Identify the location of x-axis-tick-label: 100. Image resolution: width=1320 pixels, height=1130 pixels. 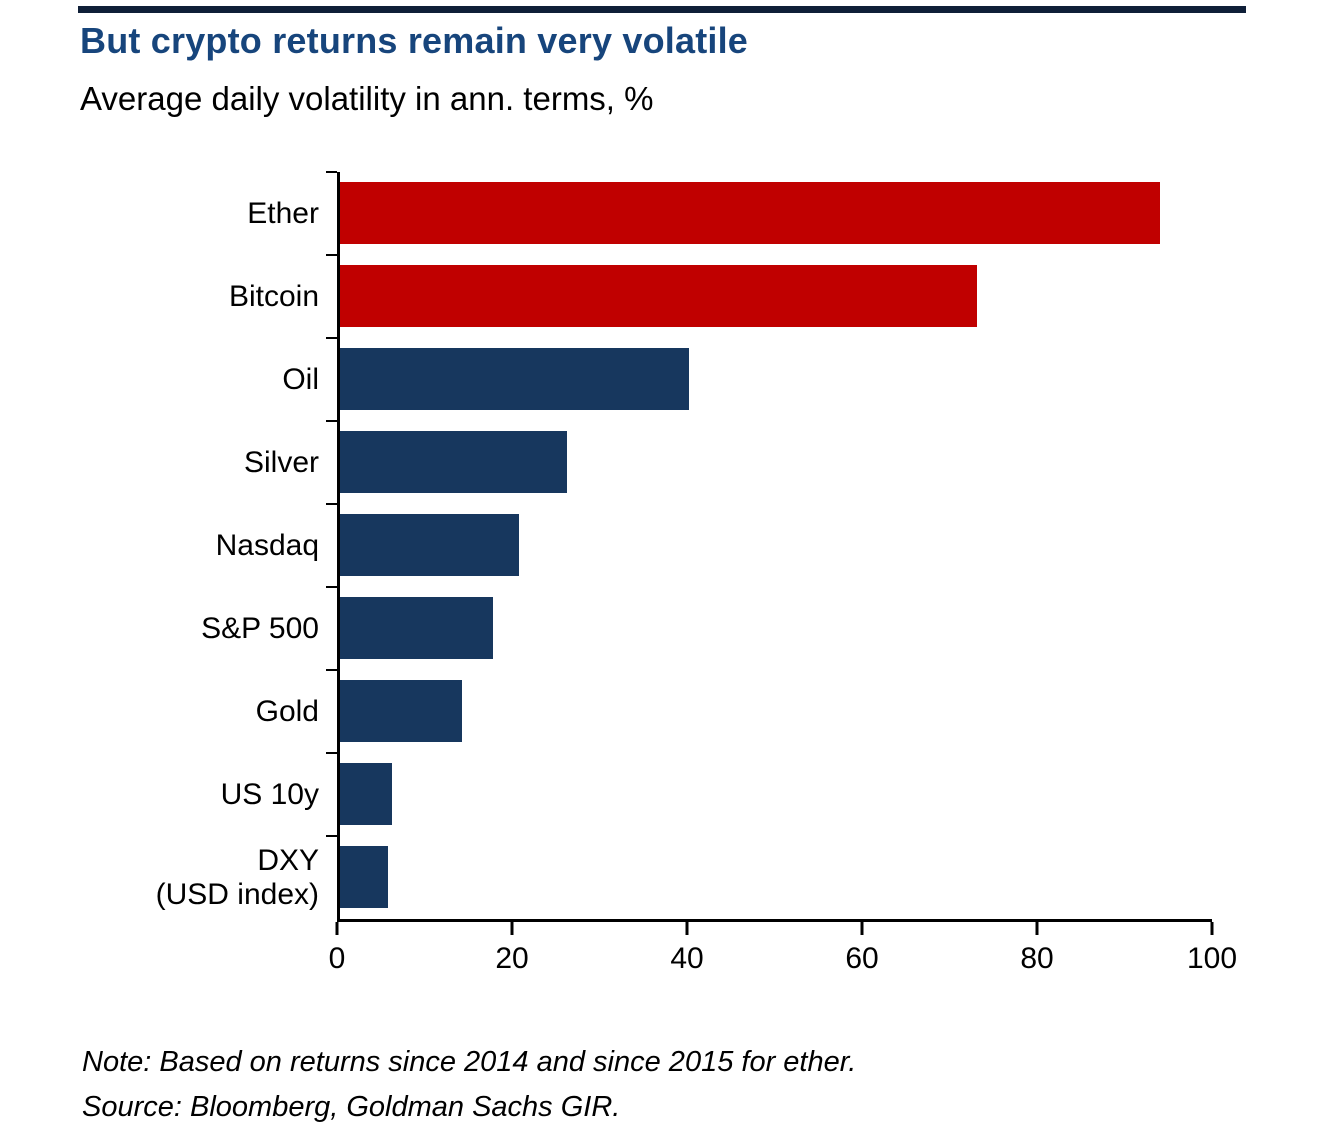
(1212, 958).